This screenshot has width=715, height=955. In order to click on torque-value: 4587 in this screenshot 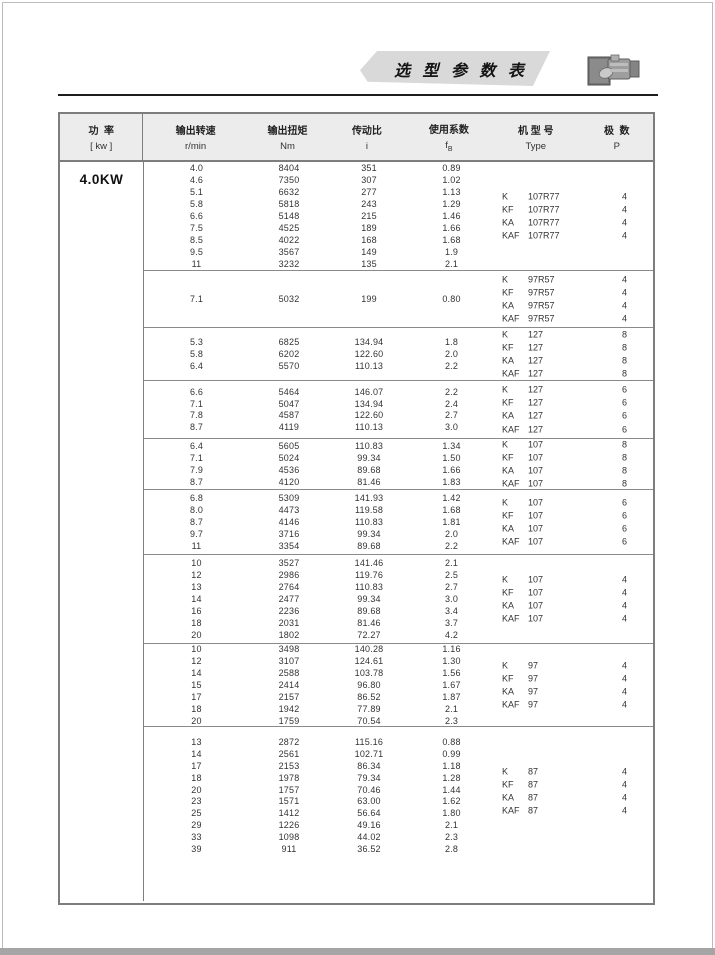, I will do `click(289, 415)`.